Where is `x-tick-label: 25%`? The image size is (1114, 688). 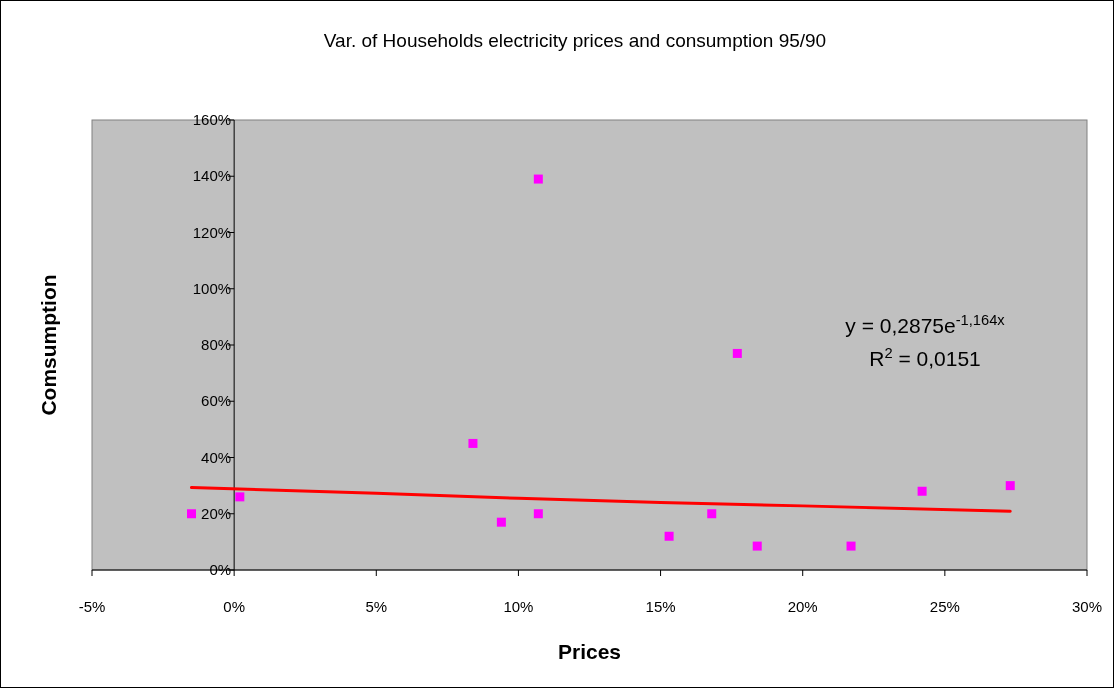 x-tick-label: 25% is located at coordinates (944, 606).